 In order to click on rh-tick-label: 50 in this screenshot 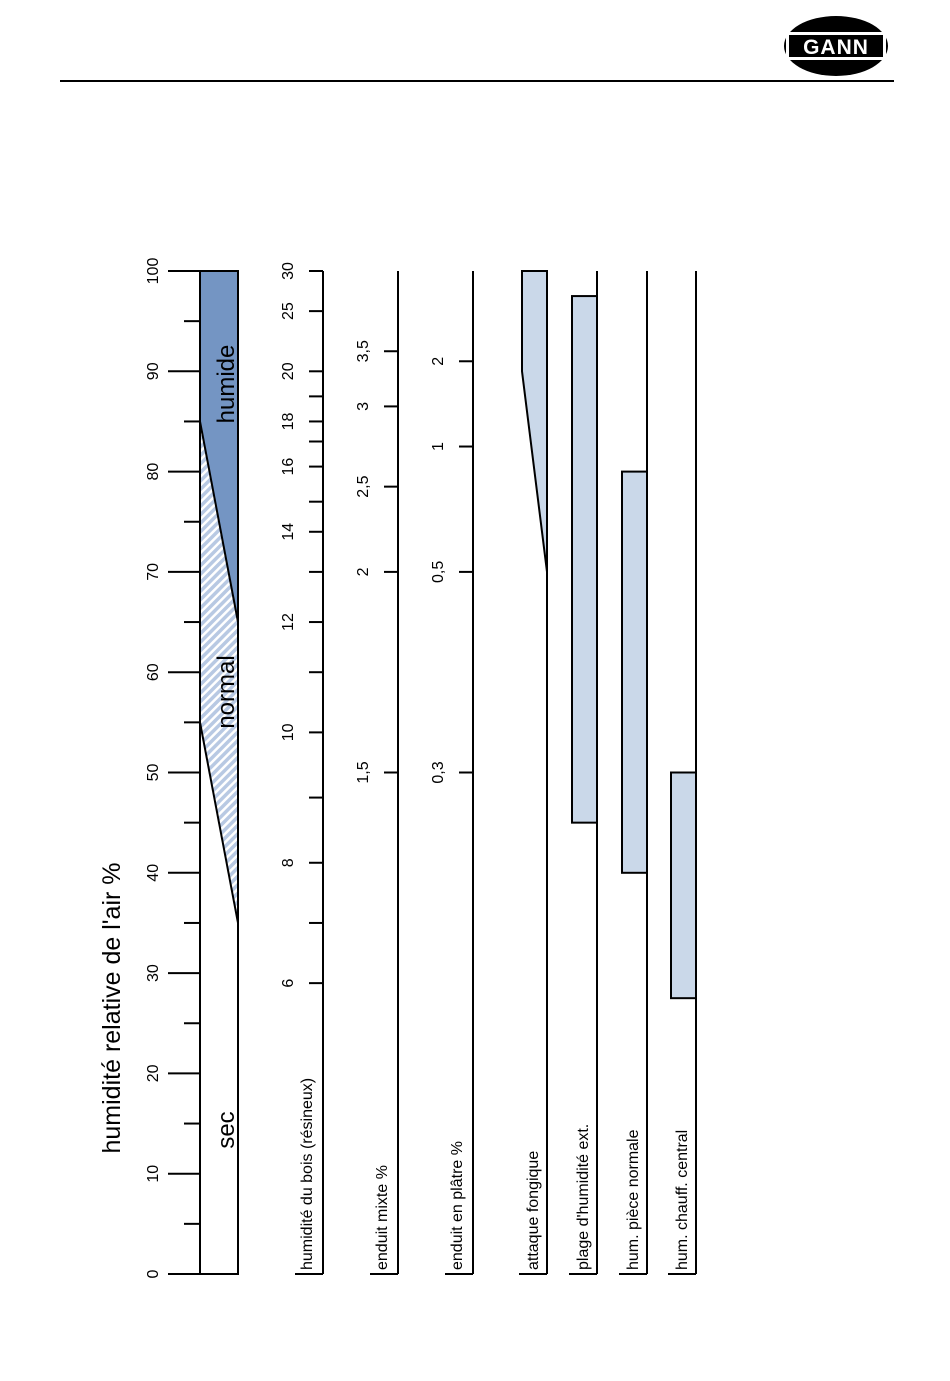, I will do `click(153, 773)`.